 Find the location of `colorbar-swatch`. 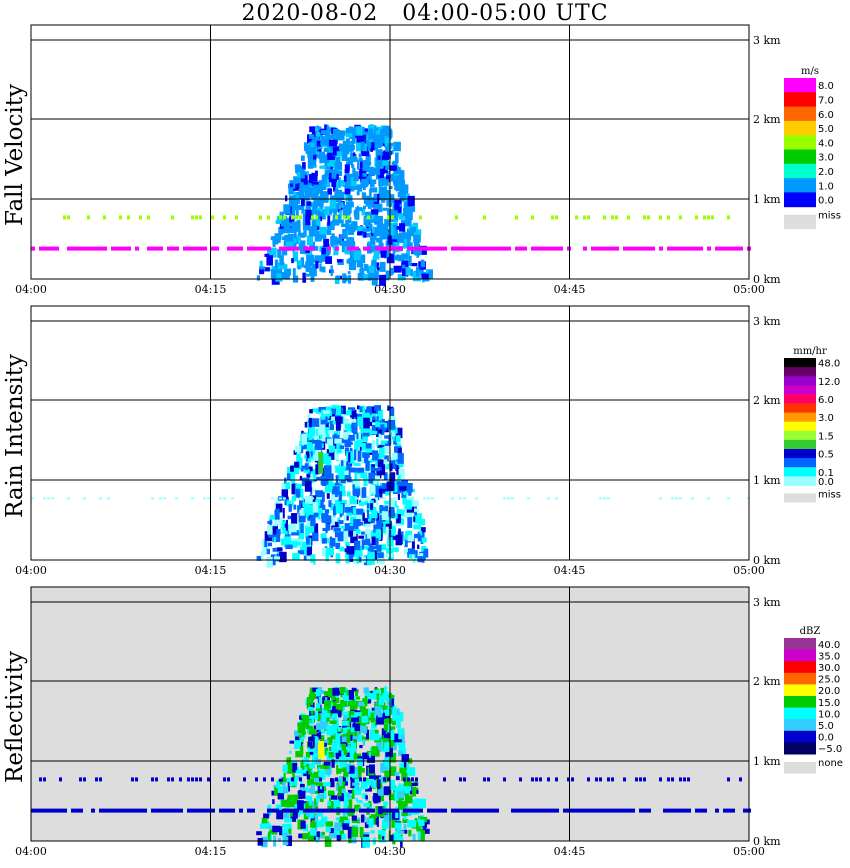

colorbar-swatch is located at coordinates (800, 142).